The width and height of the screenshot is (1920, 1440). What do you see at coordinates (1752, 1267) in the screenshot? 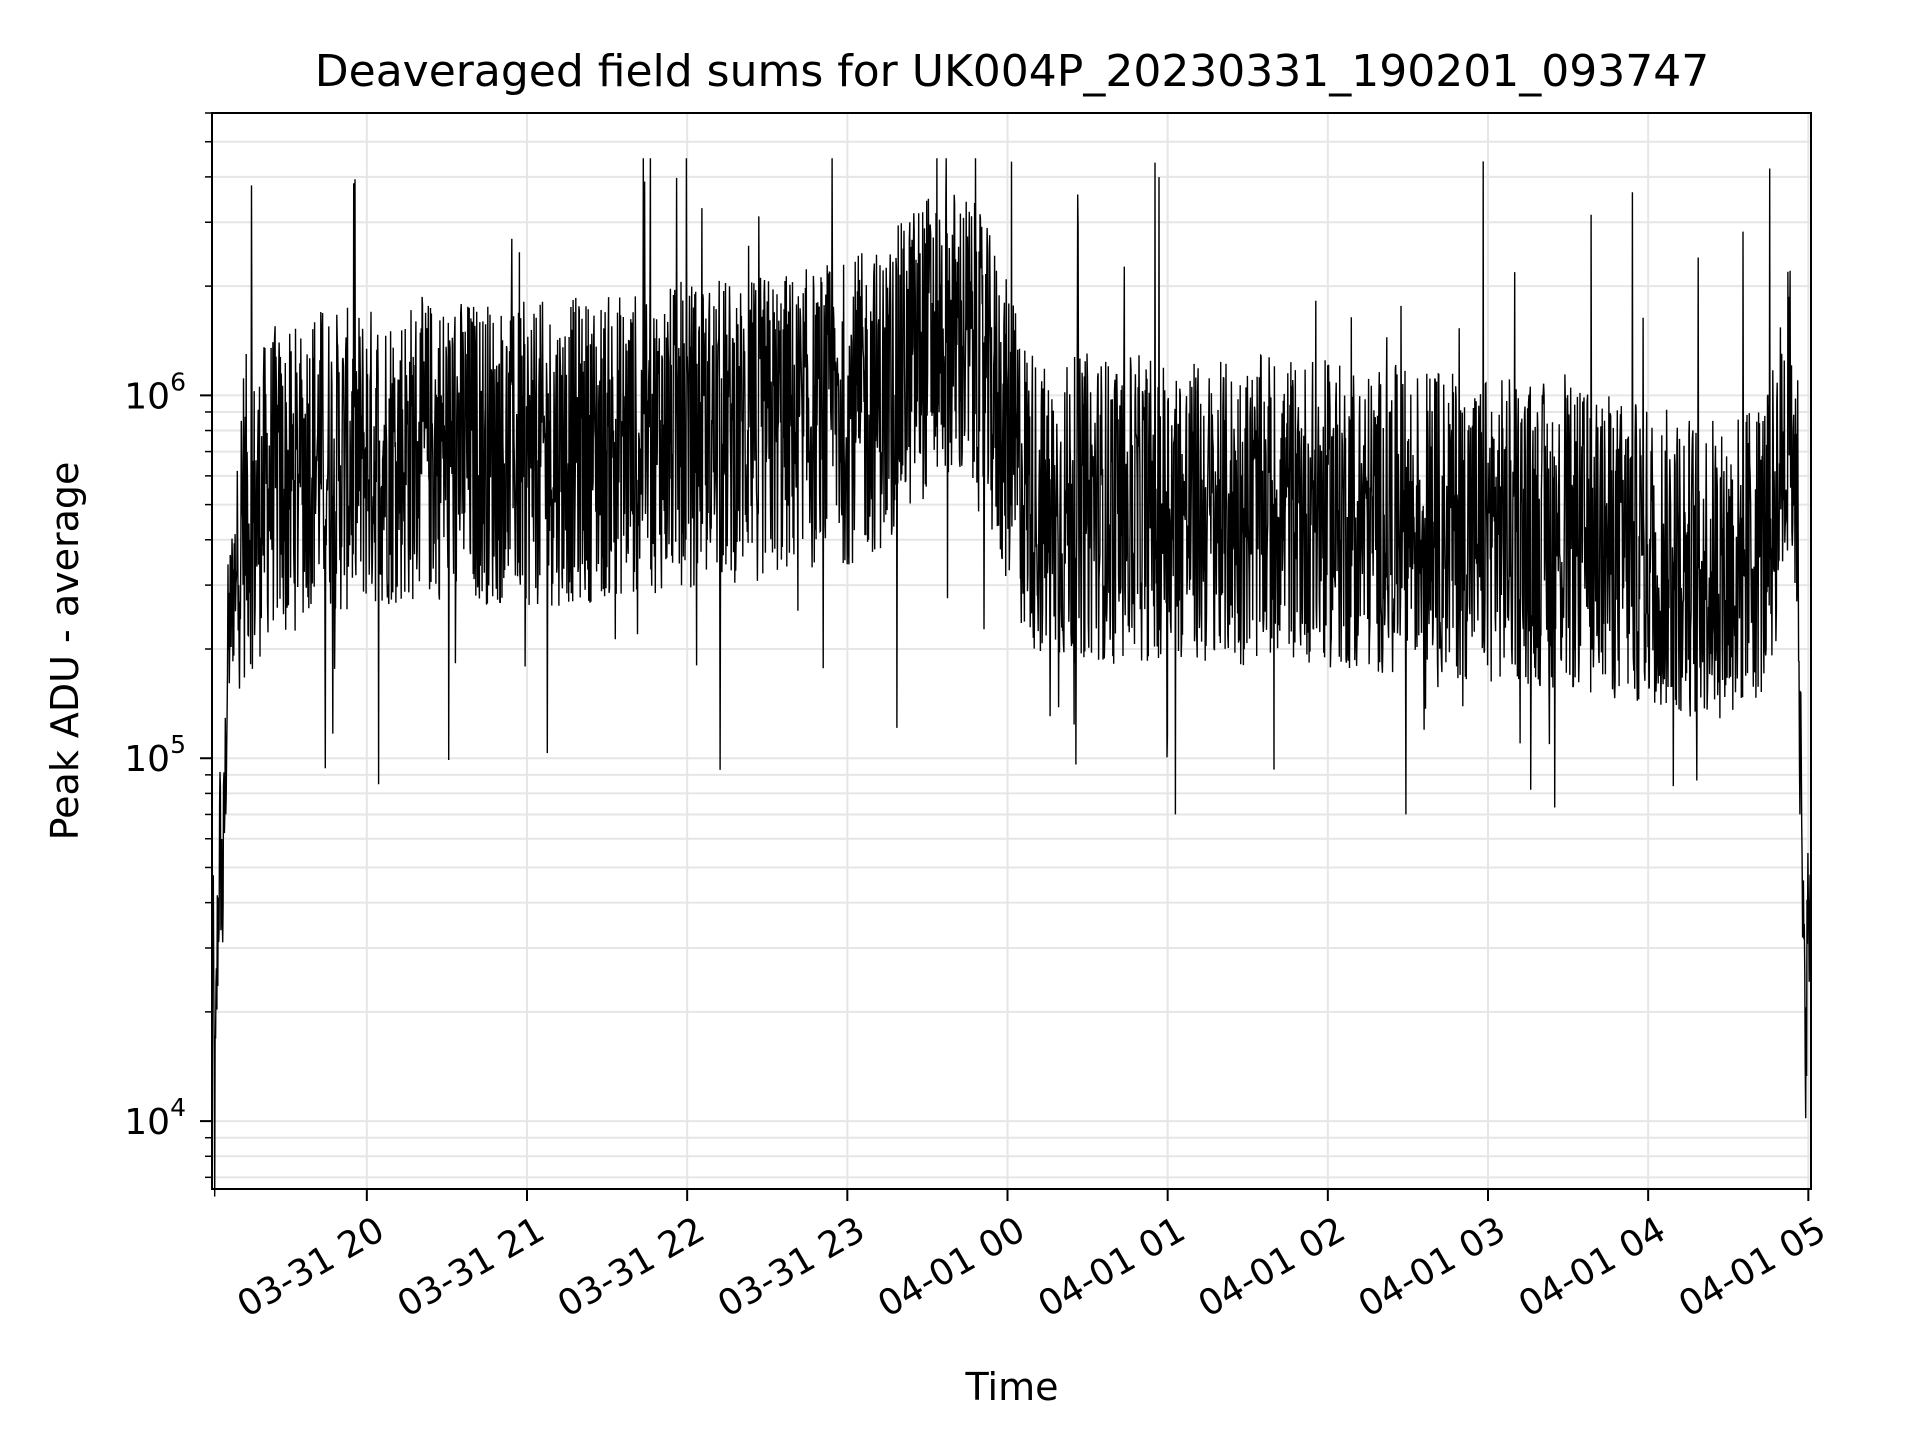
I see `x-tick-label: 04-01 05` at bounding box center [1752, 1267].